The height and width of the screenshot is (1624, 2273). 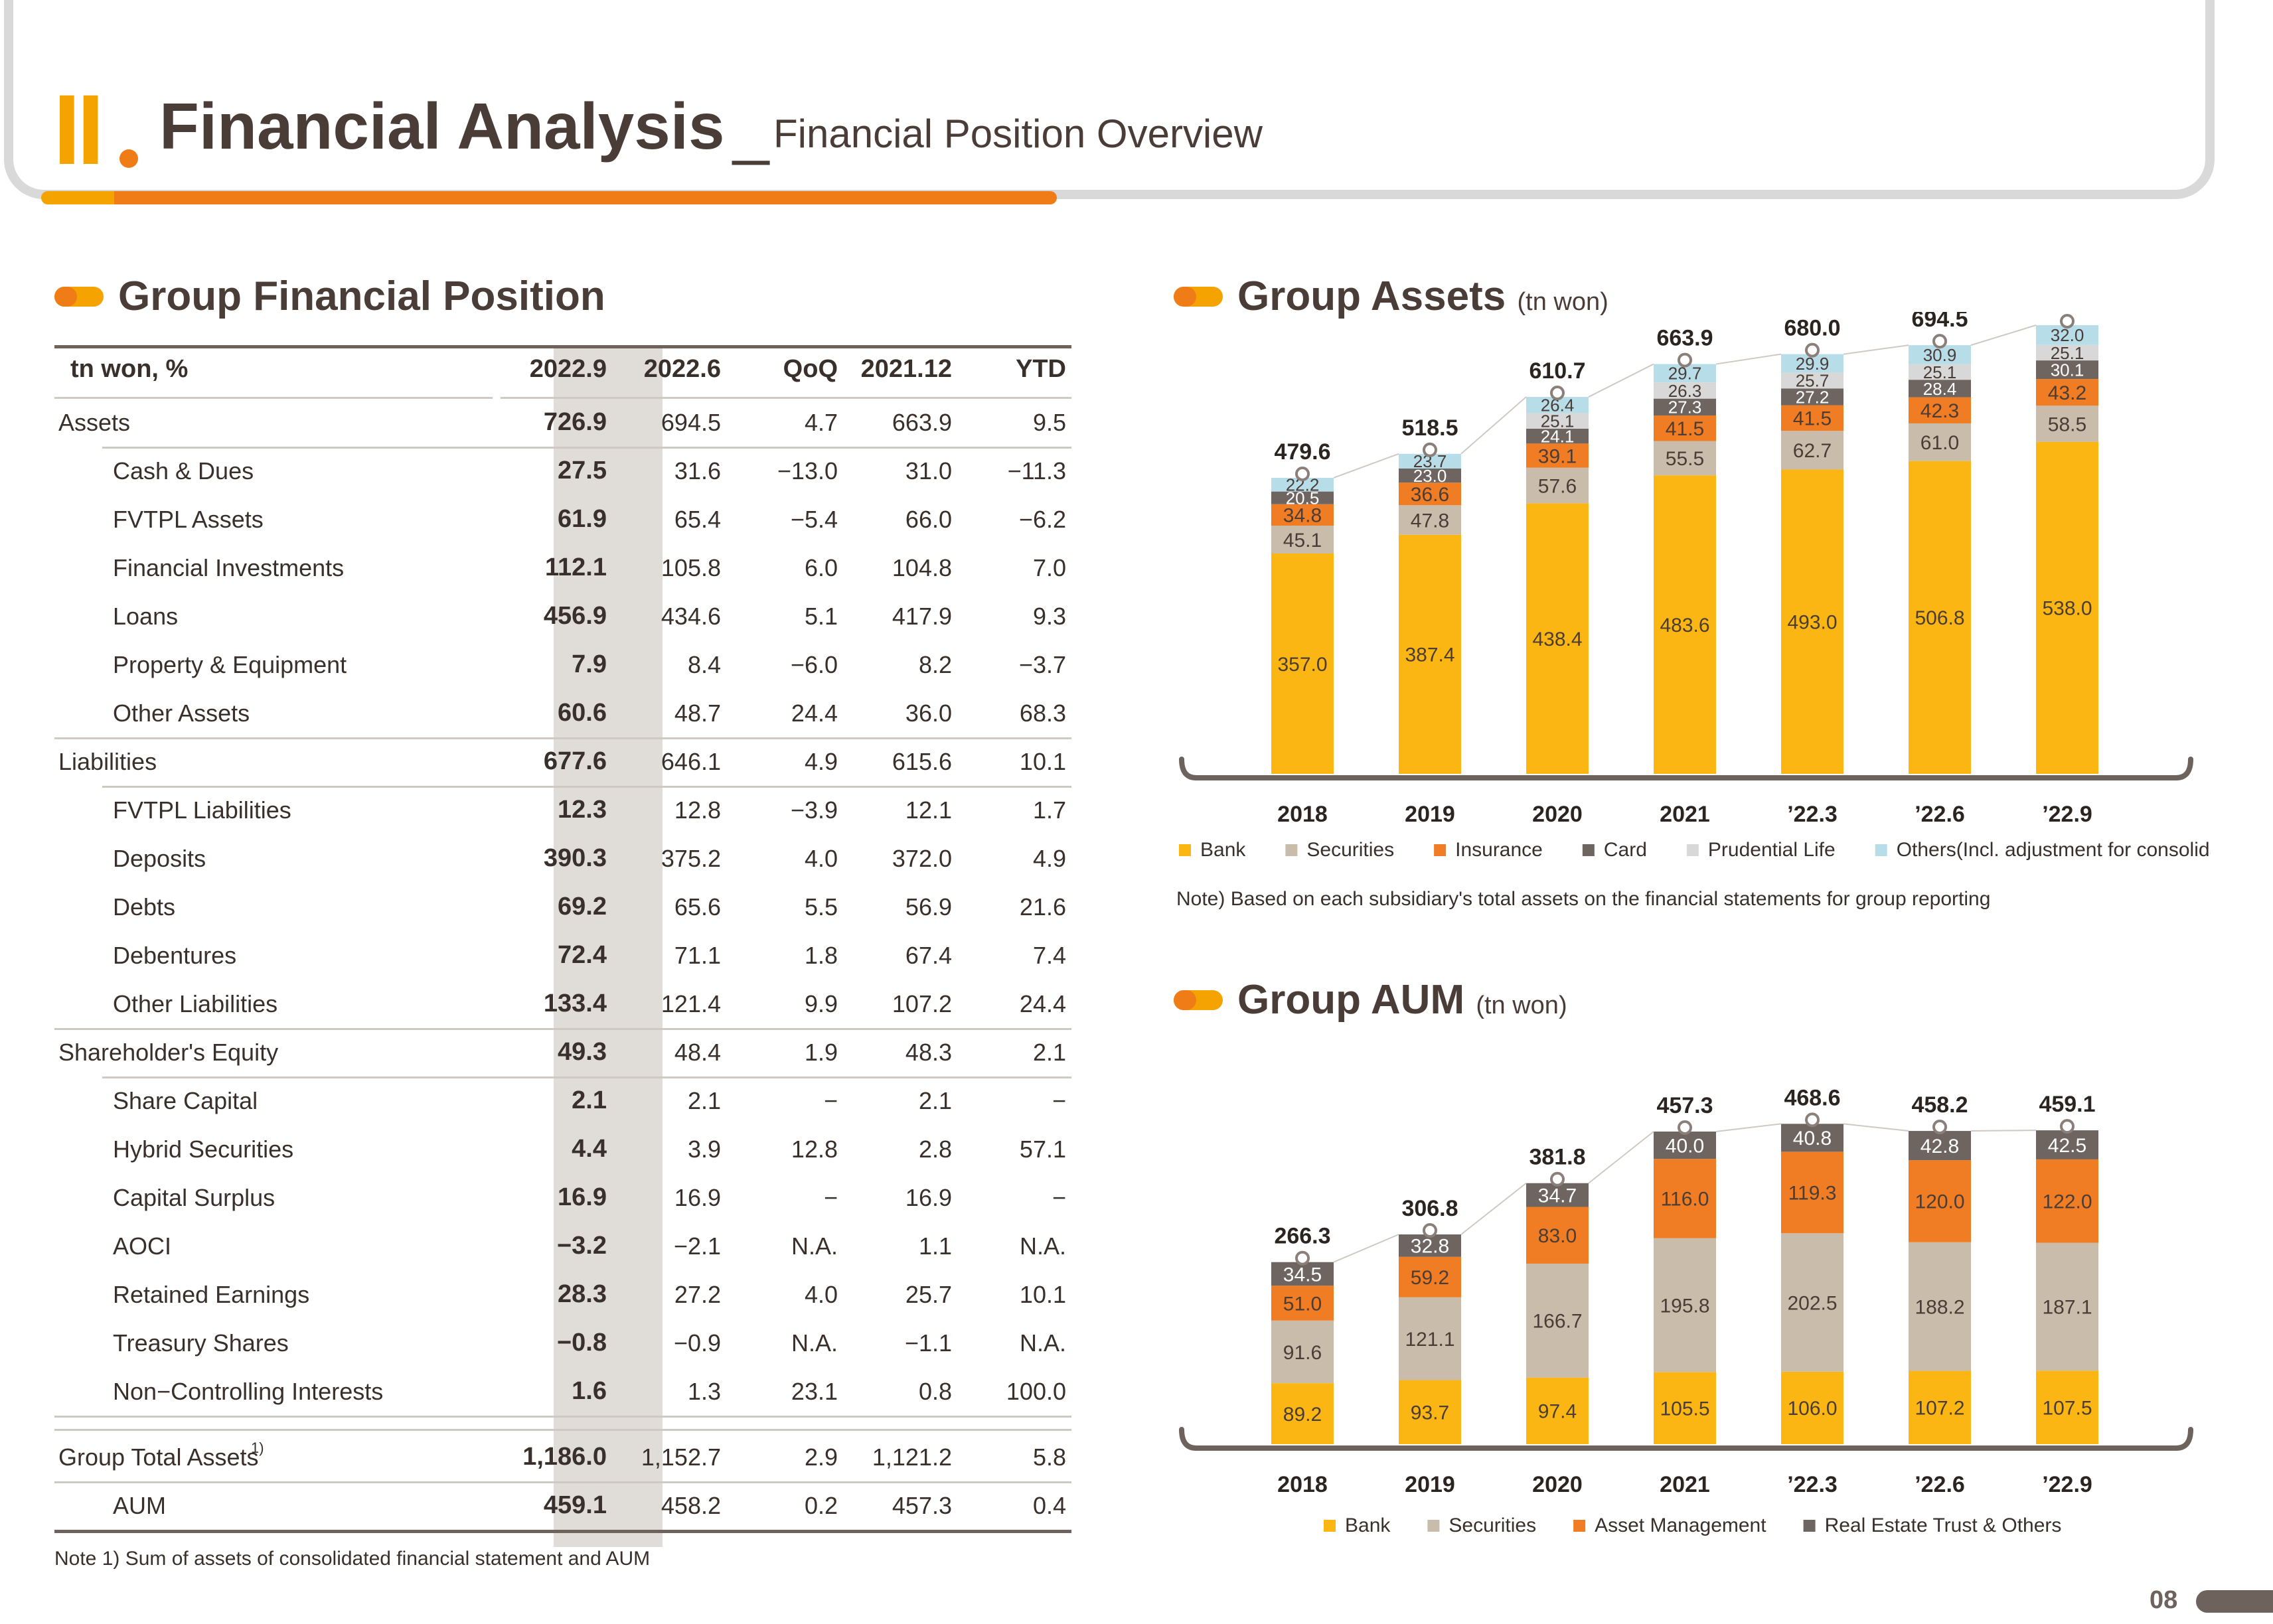 I want to click on cell-value: −5.4, so click(x=814, y=519).